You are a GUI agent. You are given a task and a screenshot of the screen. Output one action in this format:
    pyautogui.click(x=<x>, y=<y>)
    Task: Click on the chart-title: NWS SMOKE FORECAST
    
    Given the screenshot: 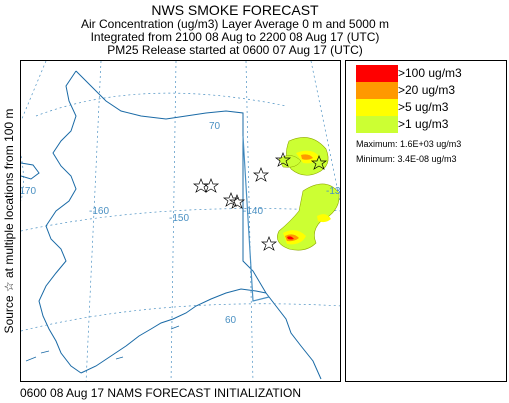 What is the action you would take?
    pyautogui.click(x=235, y=10)
    